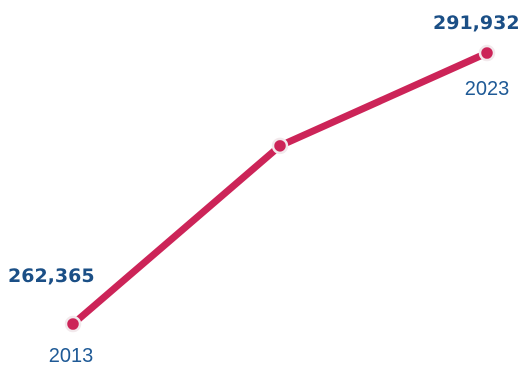  I want to click on value-label-2013: 262,365, so click(51, 276).